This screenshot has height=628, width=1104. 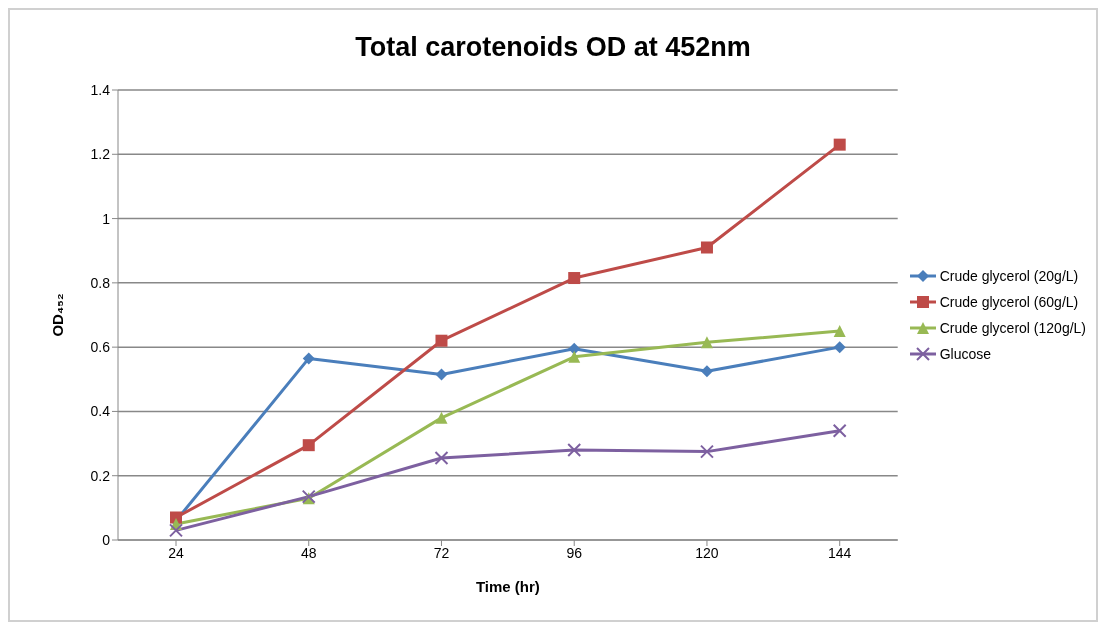 What do you see at coordinates (507, 586) in the screenshot?
I see `x-axis-title: Time (hr)` at bounding box center [507, 586].